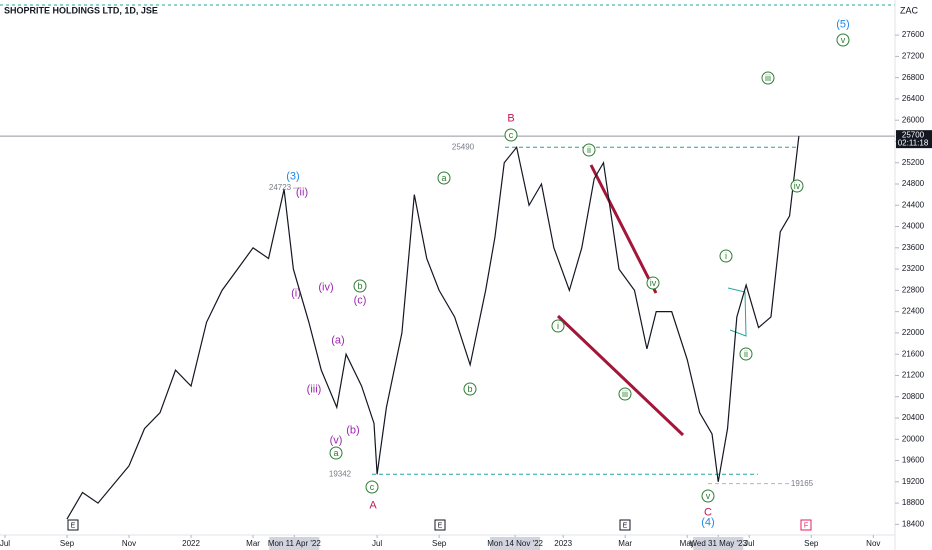 The width and height of the screenshot is (932, 550). I want to click on wave-label: A, so click(373, 505).